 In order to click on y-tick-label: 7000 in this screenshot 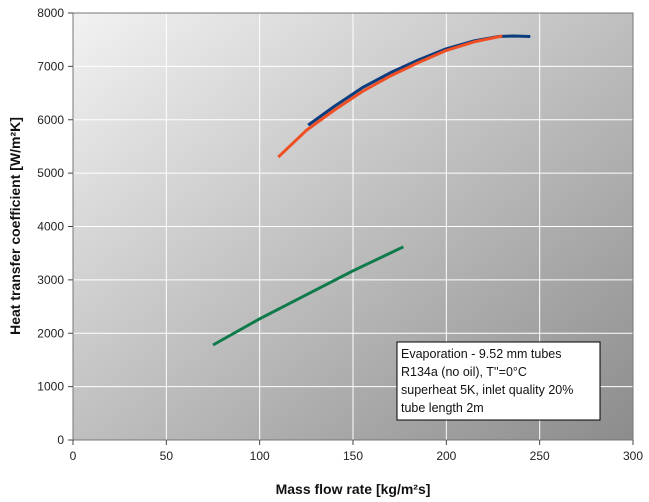, I will do `click(50, 66)`.